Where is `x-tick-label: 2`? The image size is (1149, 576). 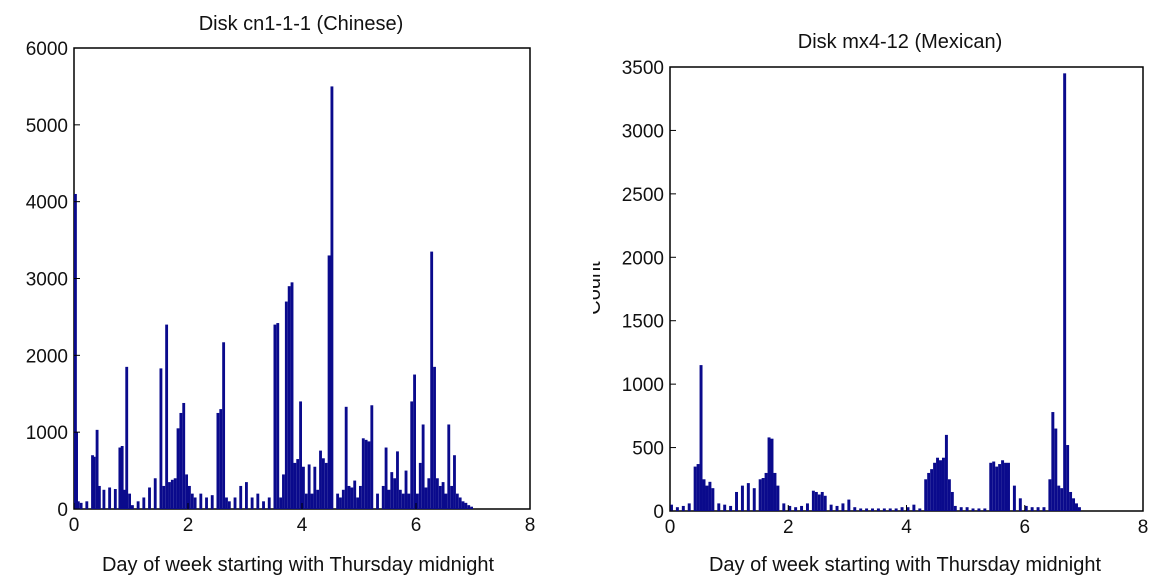 x-tick-label: 2 is located at coordinates (788, 527).